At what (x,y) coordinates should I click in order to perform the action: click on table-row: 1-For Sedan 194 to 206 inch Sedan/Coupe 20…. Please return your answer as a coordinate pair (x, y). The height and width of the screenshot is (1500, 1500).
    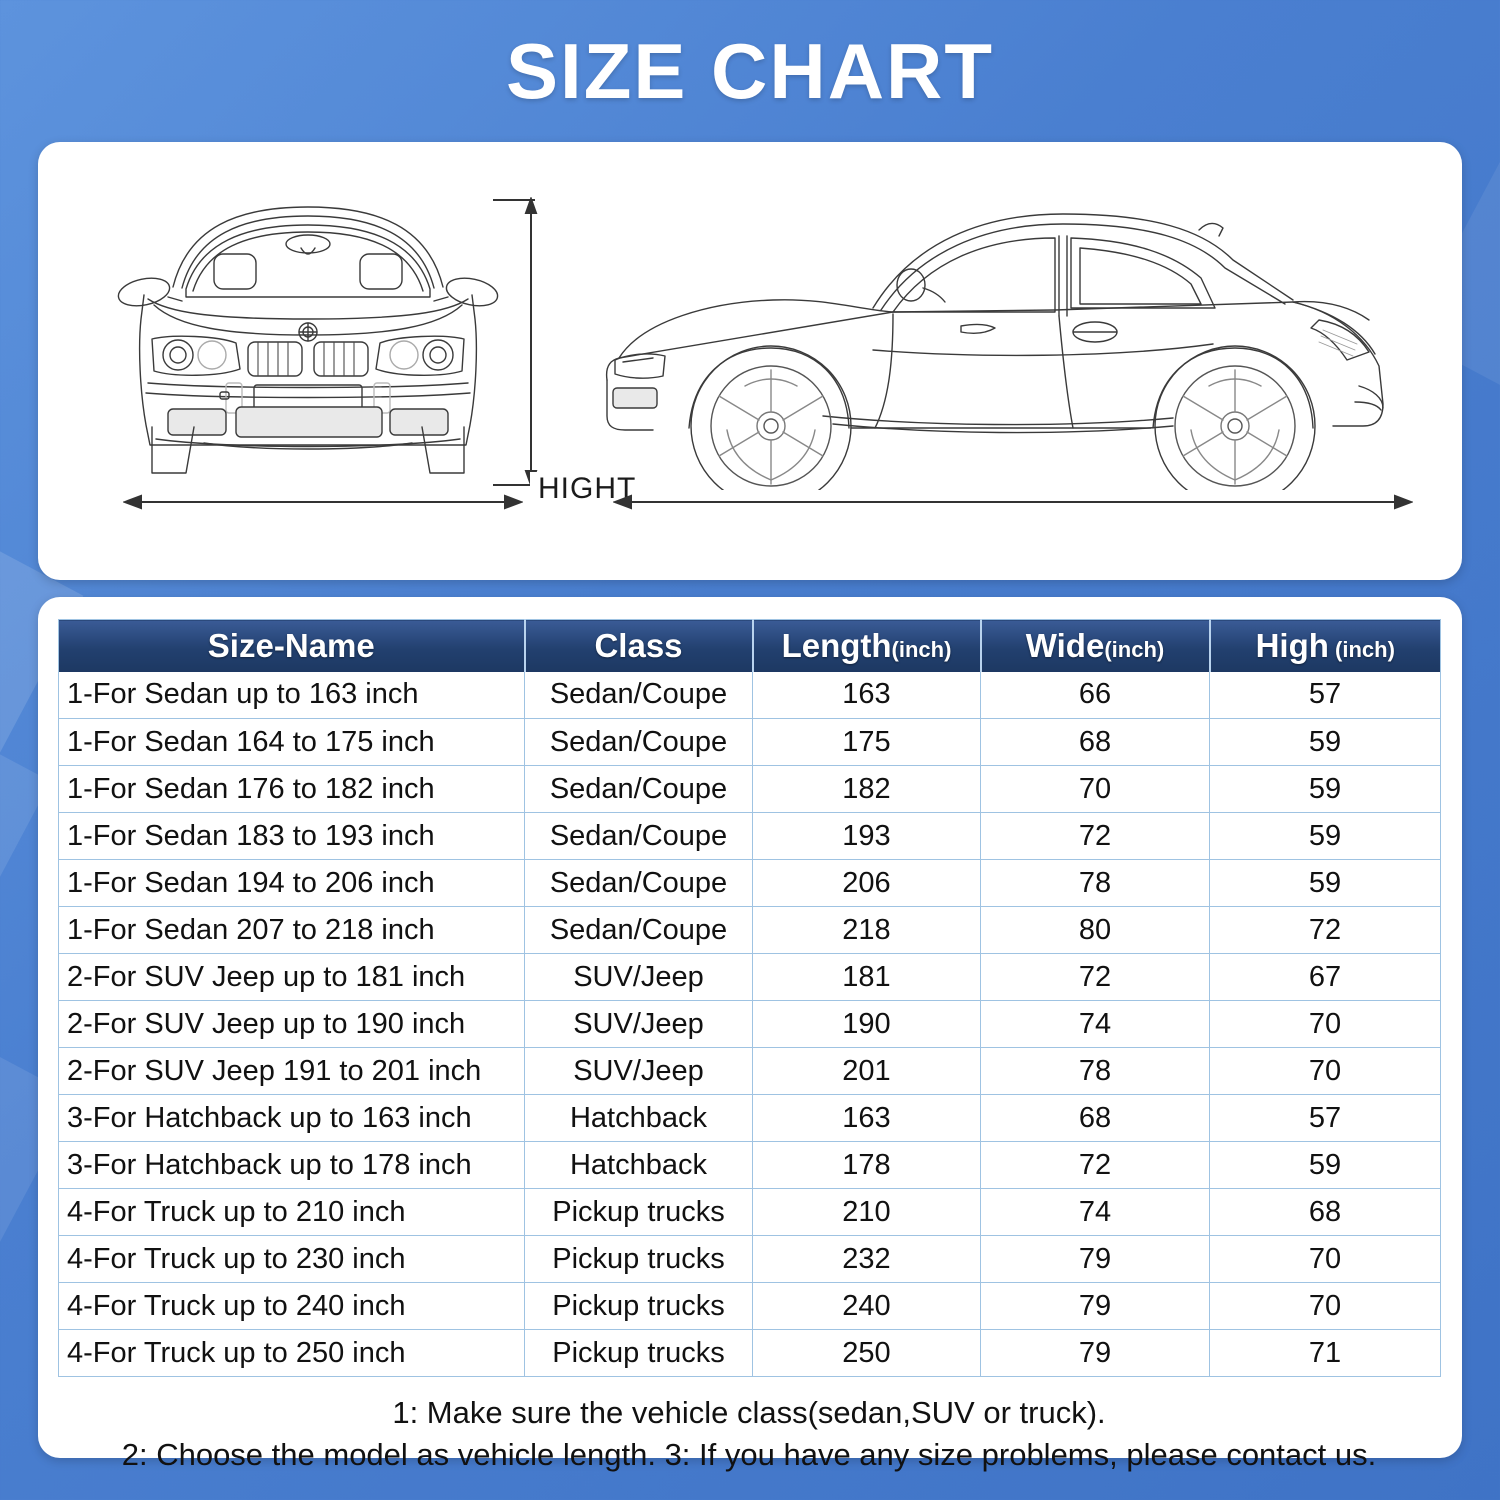
    Looking at the image, I should click on (749, 883).